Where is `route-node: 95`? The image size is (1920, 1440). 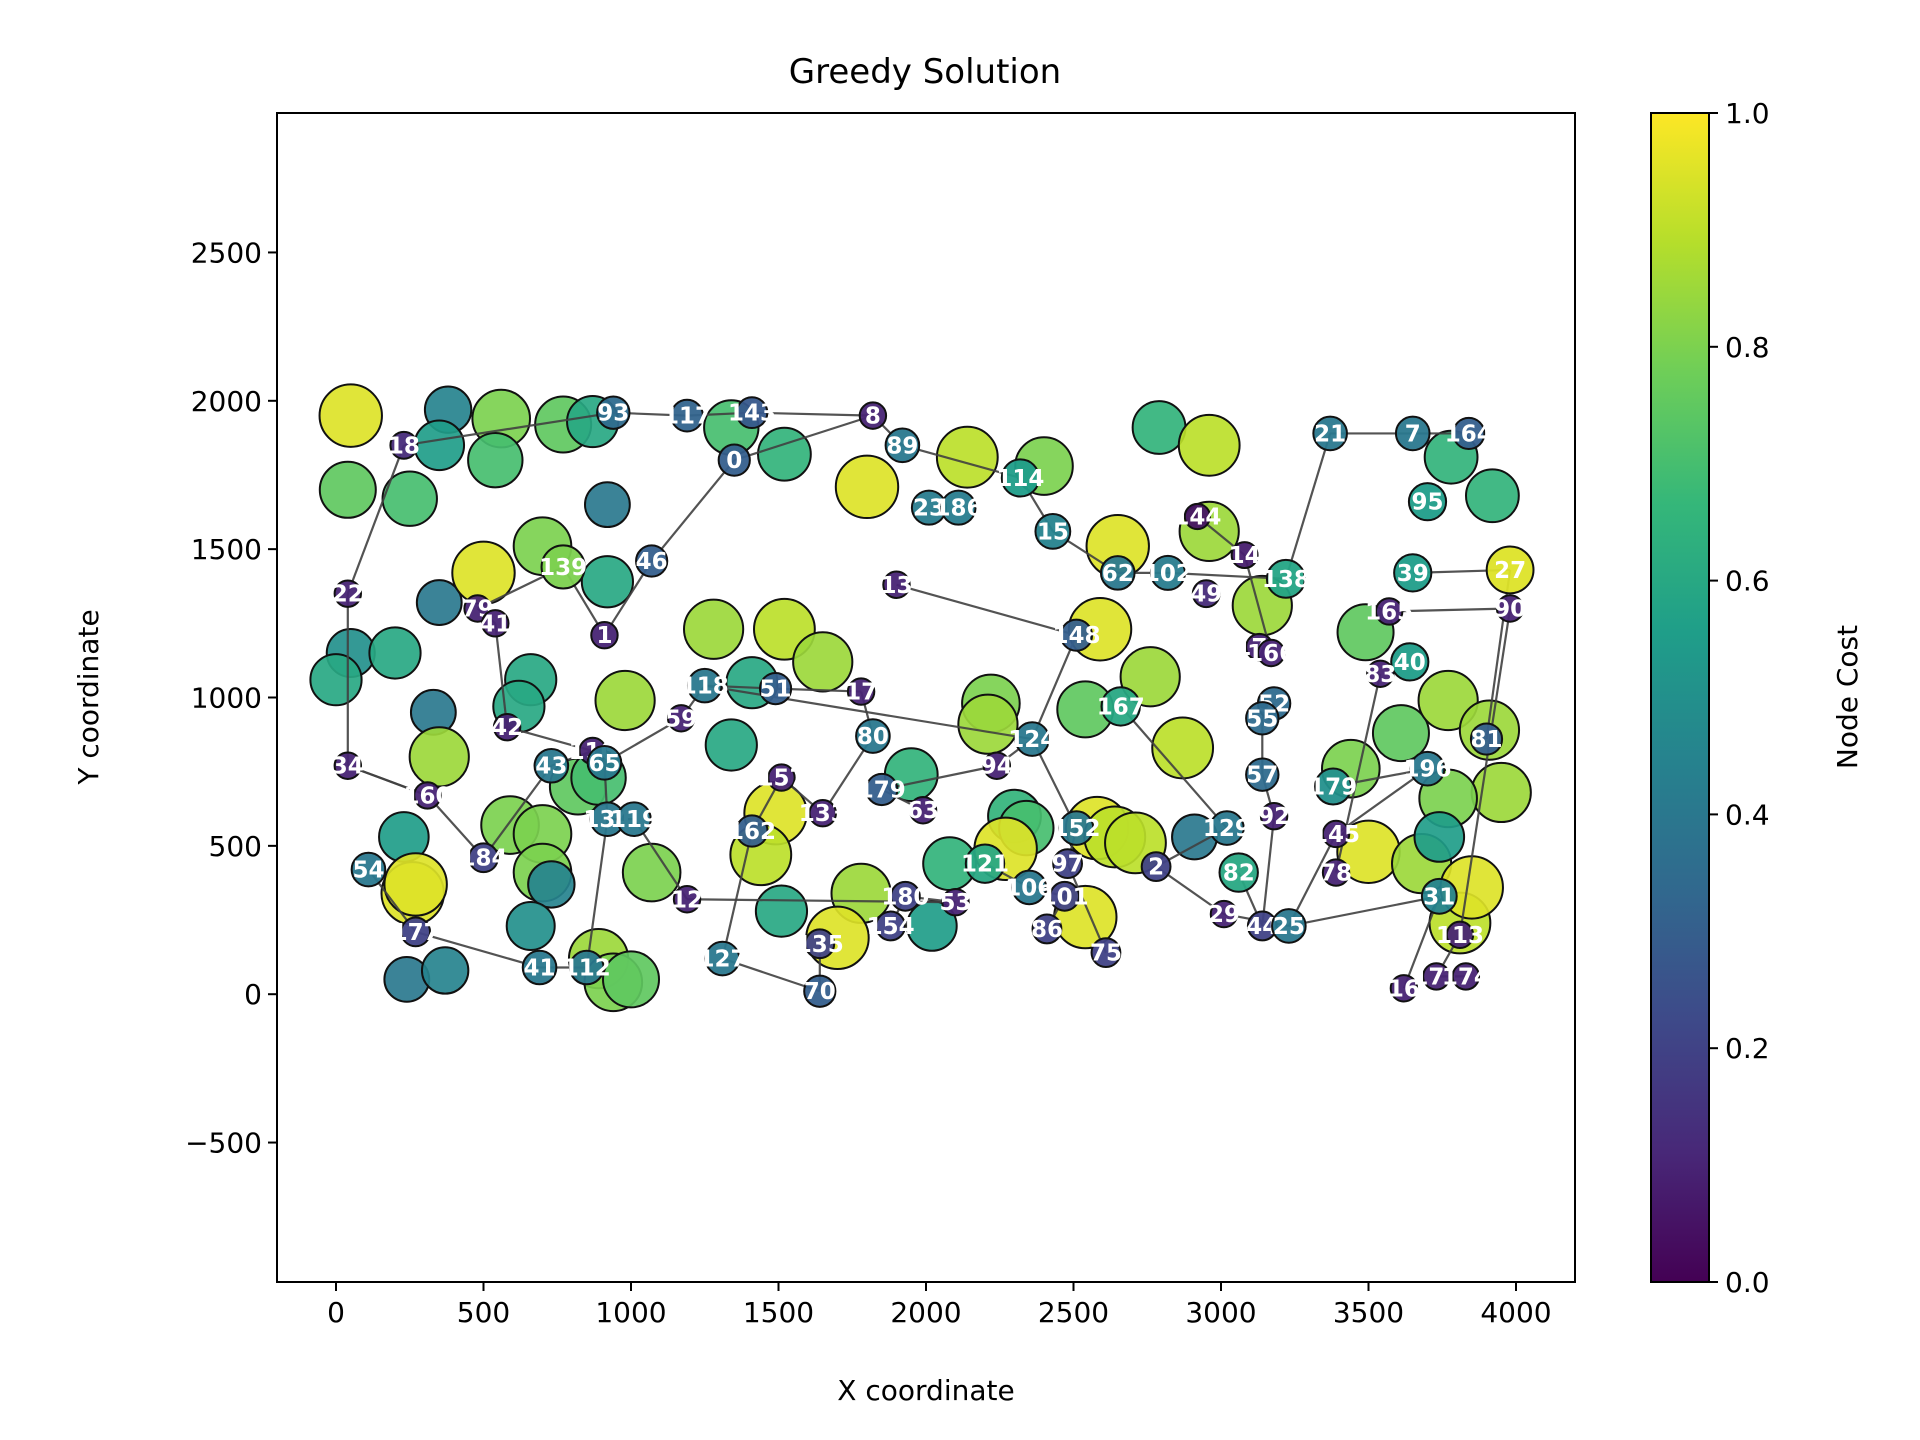
route-node: 95 is located at coordinates (1427, 502).